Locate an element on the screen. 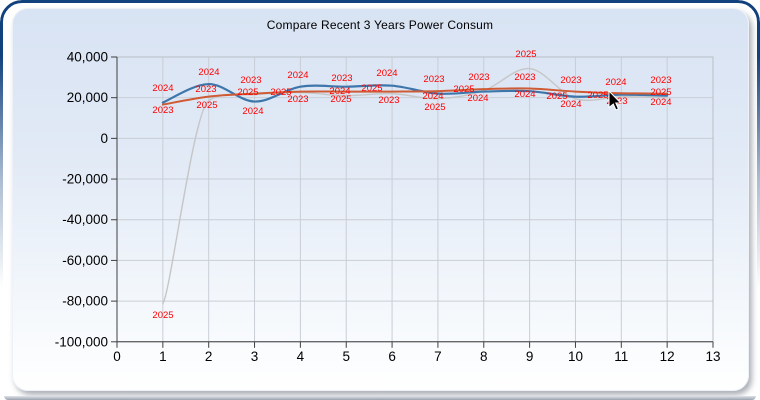  chart-title: Compare Recent 3 Years Power Consum is located at coordinates (380, 25).